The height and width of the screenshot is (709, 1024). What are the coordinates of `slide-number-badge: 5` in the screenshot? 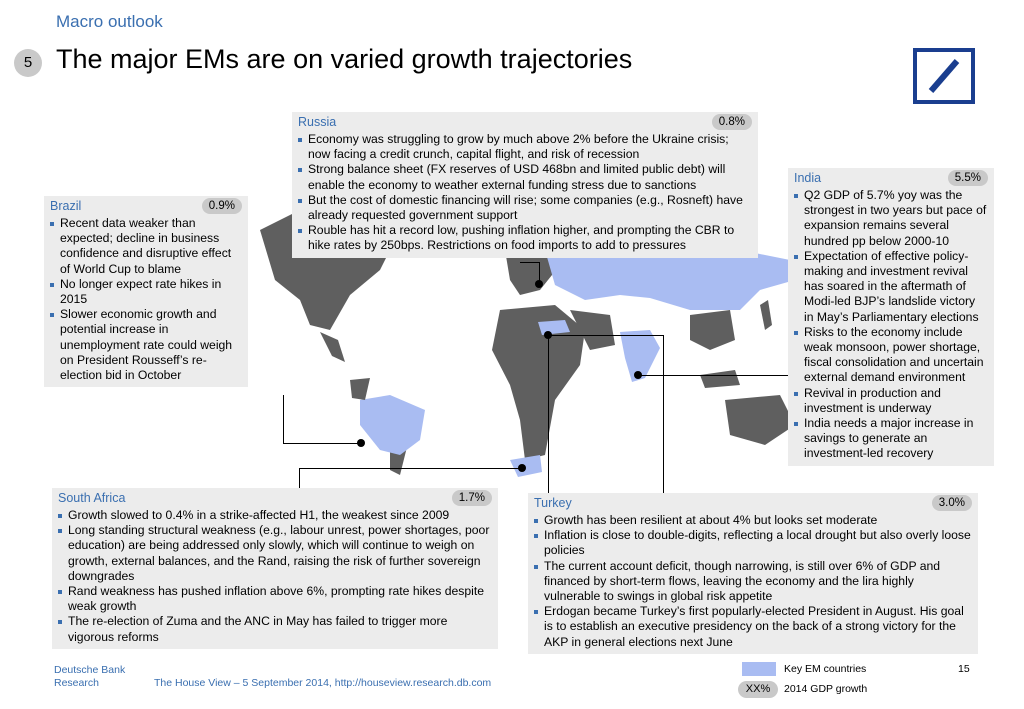 It's located at (28, 63).